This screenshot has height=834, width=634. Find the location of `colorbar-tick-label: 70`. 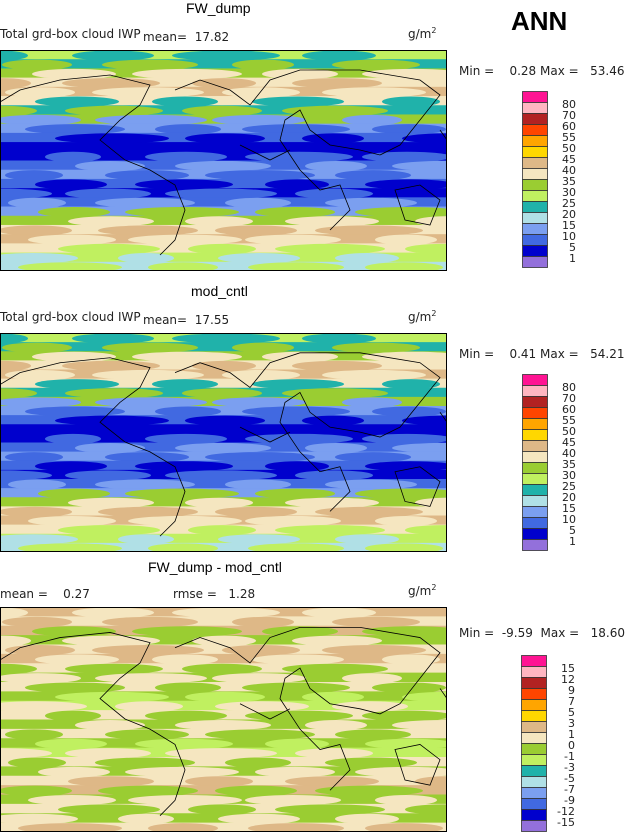

colorbar-tick-label: 70 is located at coordinates (569, 115).